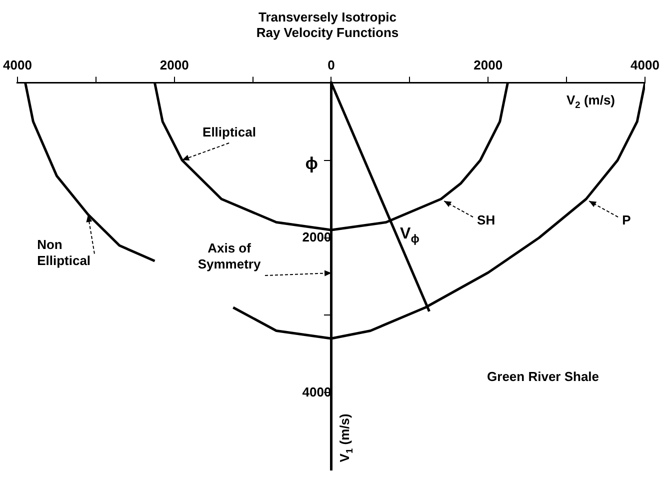 This screenshot has width=667, height=481. What do you see at coordinates (229, 132) in the screenshot?
I see `annotation: Elliptical` at bounding box center [229, 132].